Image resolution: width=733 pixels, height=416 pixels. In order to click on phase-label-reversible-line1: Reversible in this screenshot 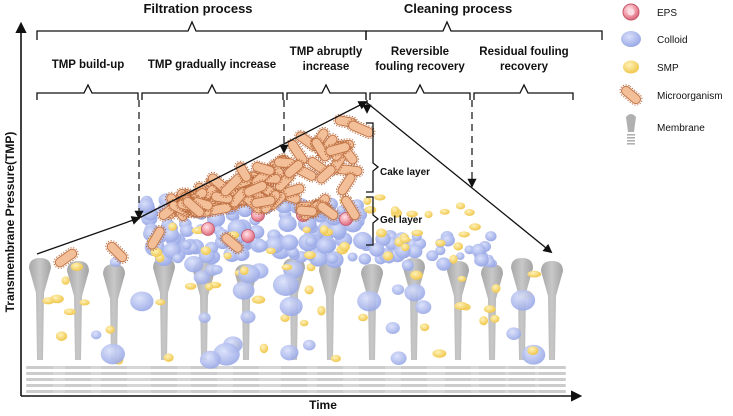, I will do `click(420, 52)`.